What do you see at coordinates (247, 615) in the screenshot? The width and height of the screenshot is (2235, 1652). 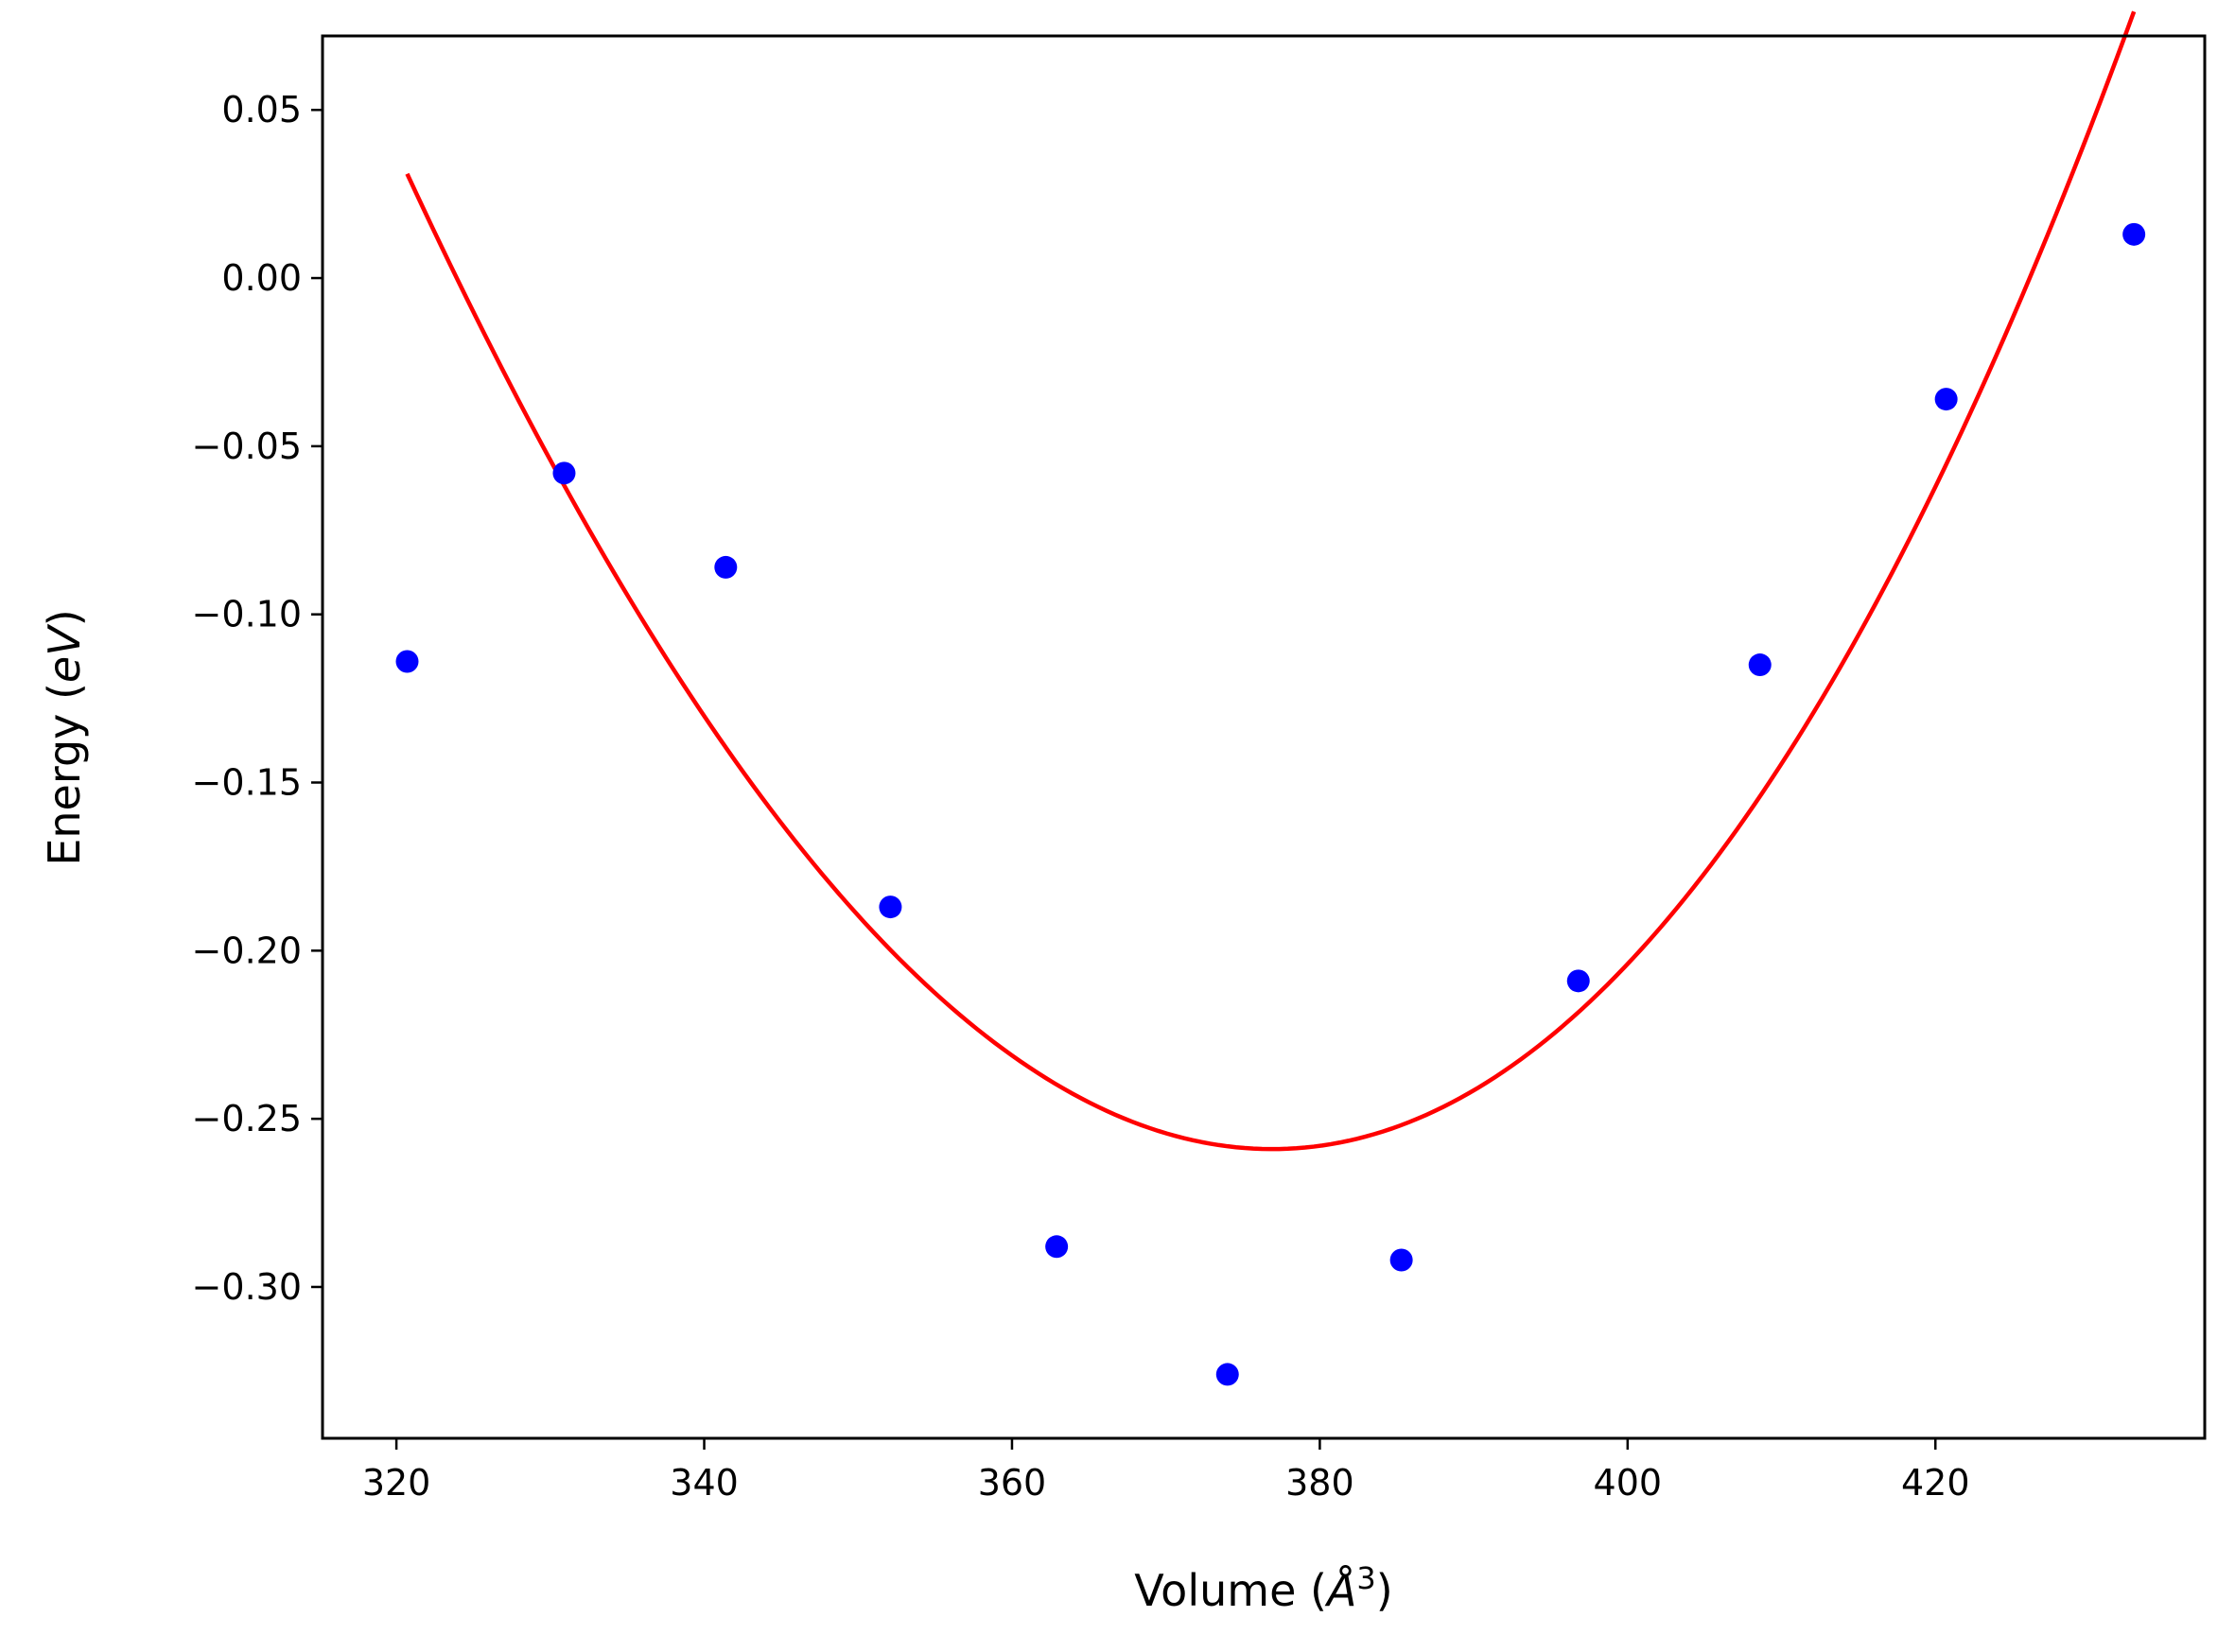 I see `y-tick-label: −0.10` at bounding box center [247, 615].